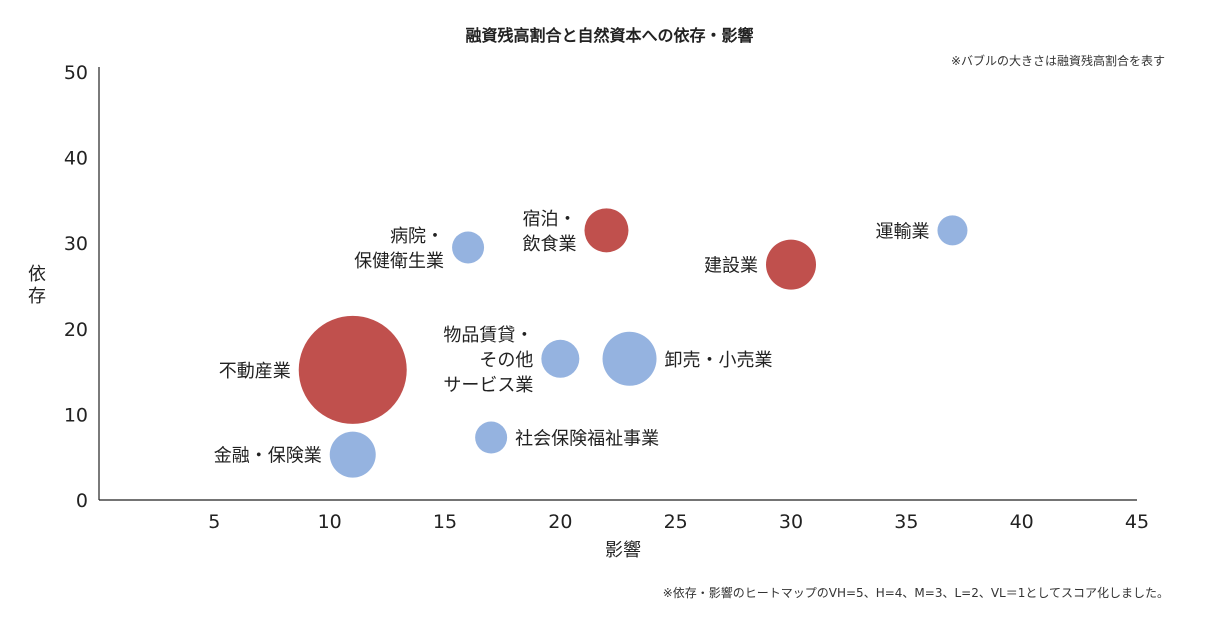 This screenshot has width=1219, height=622. Describe the element at coordinates (488, 335) in the screenshot. I see `bubble-label: 物品賃貸・` at that location.